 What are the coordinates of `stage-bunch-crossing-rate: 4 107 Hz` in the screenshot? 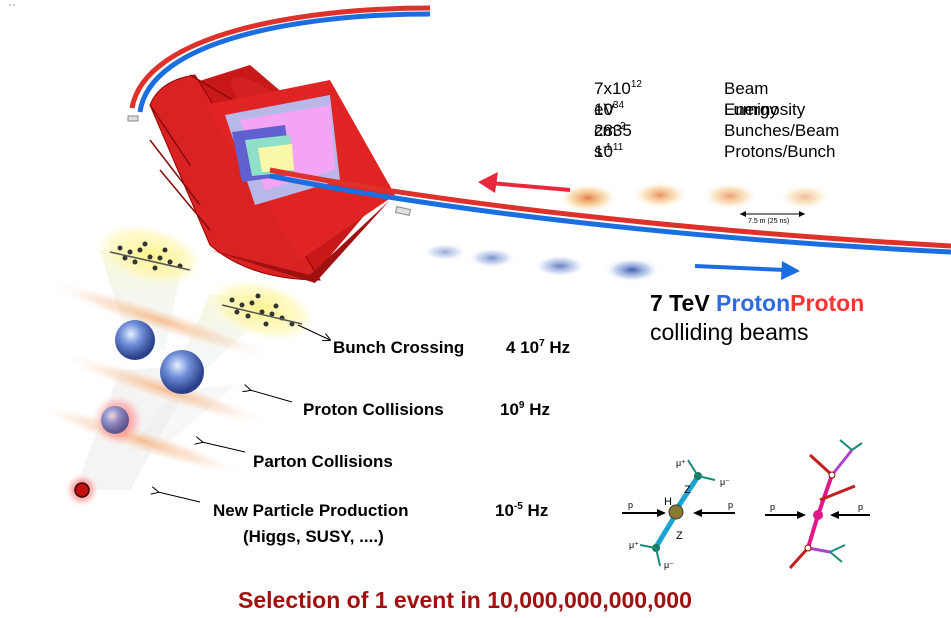 It's located at (538, 347).